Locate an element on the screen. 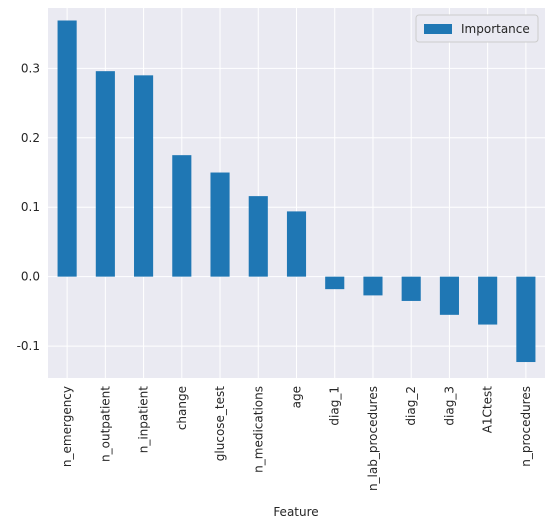  y-tick-label: 0.2 is located at coordinates (30, 138).